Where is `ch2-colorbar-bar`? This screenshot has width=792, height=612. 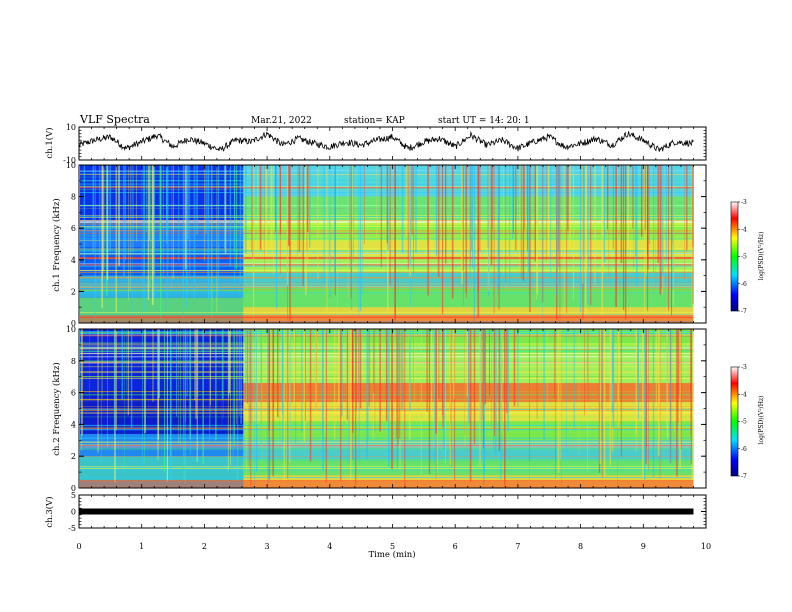 ch2-colorbar-bar is located at coordinates (734, 421).